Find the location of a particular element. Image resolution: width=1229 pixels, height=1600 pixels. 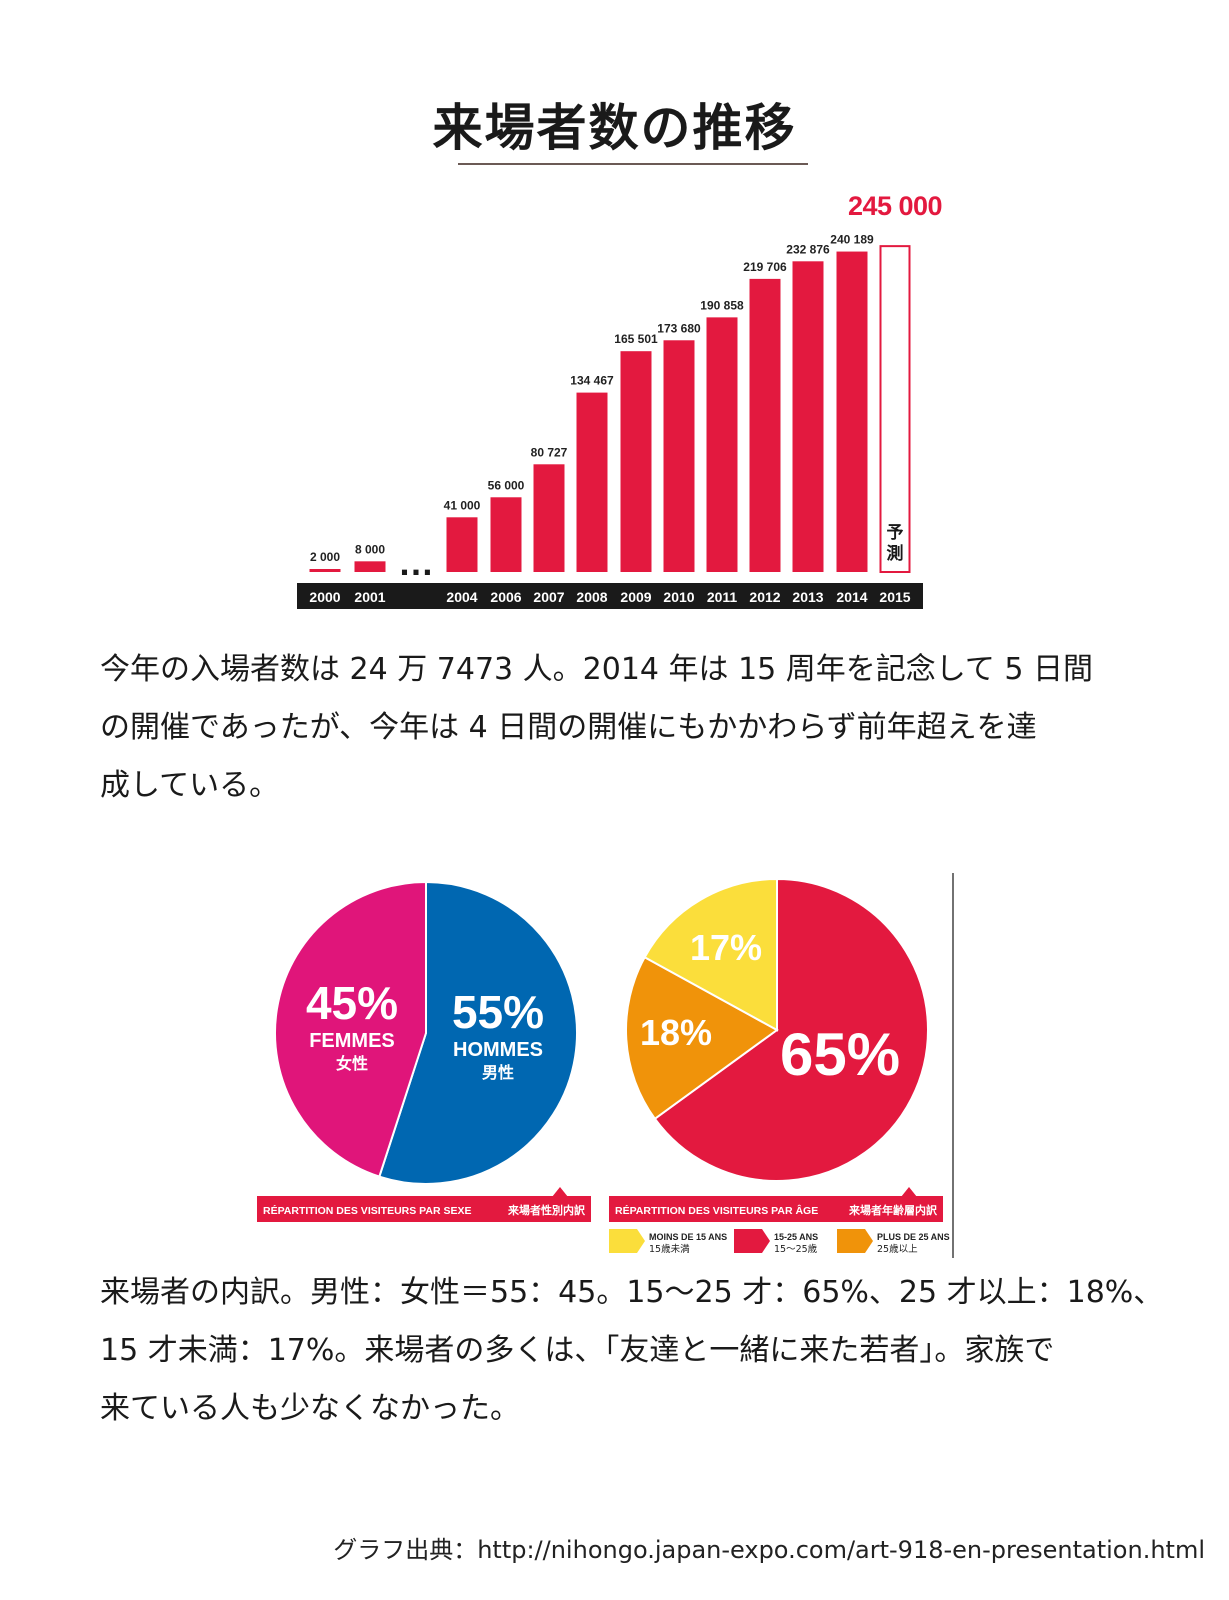

year-tick-label: 2006 is located at coordinates (505, 597).